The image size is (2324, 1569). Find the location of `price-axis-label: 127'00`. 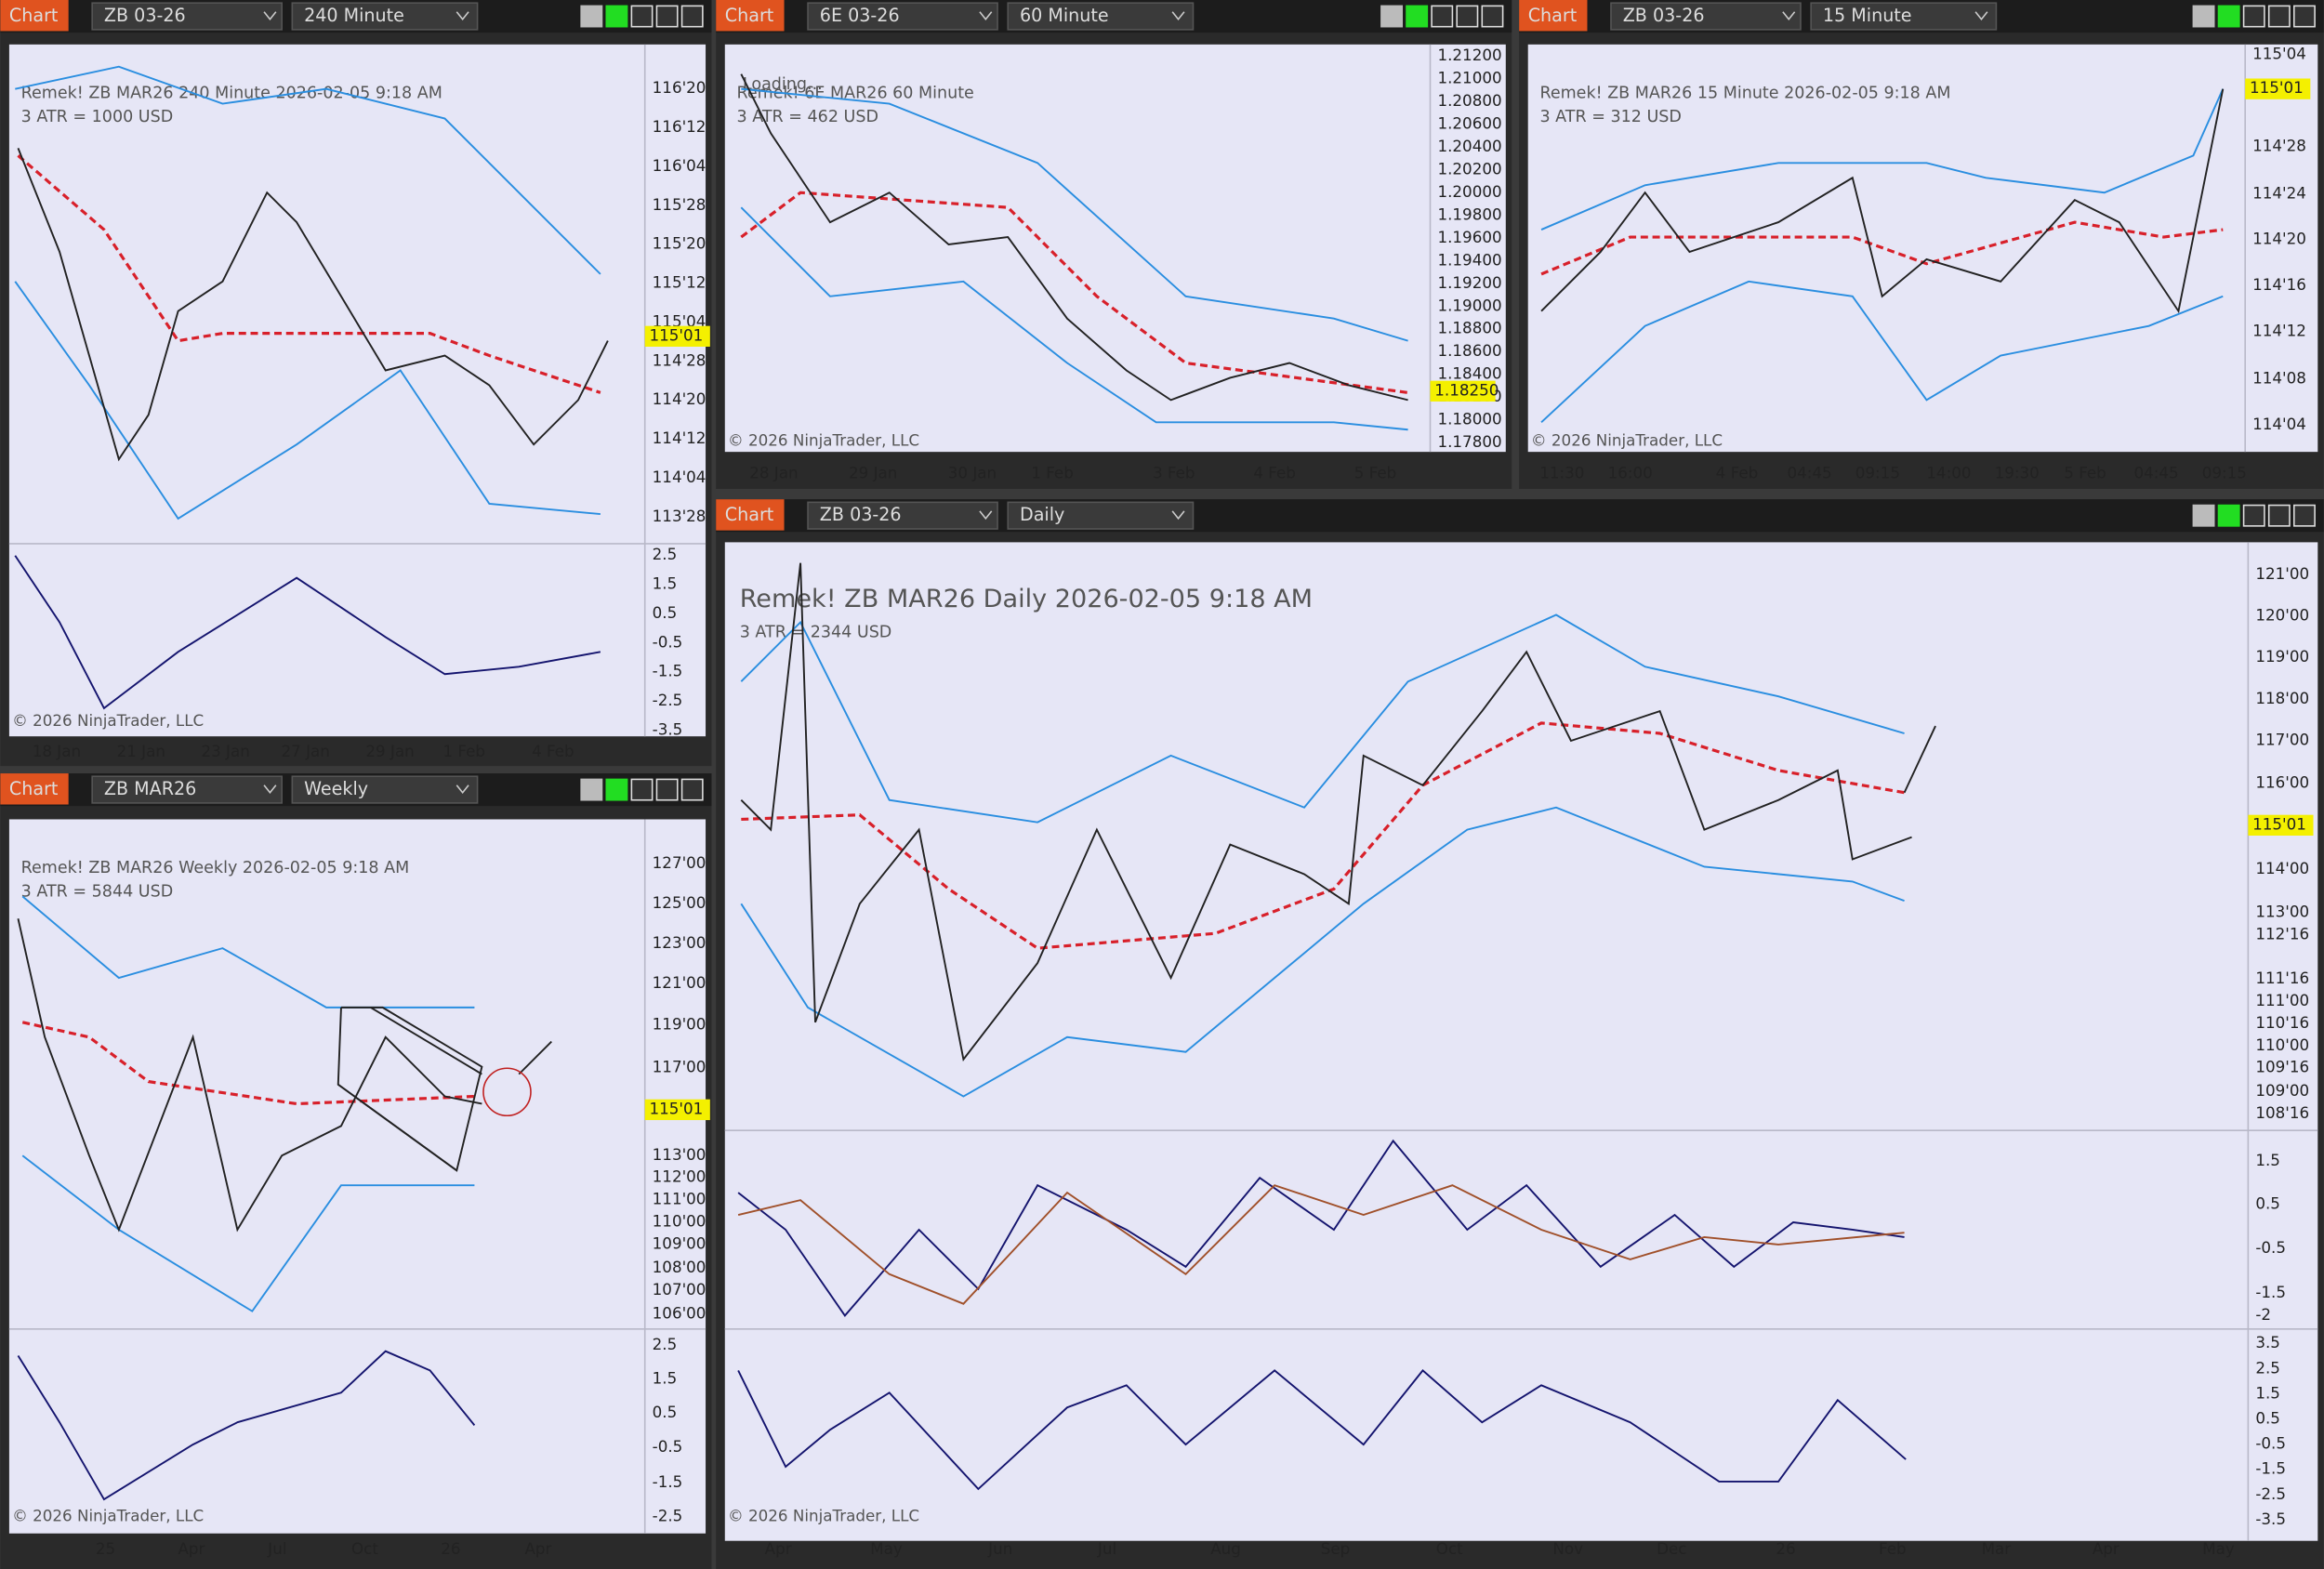

price-axis-label: 127'00 is located at coordinates (679, 862).